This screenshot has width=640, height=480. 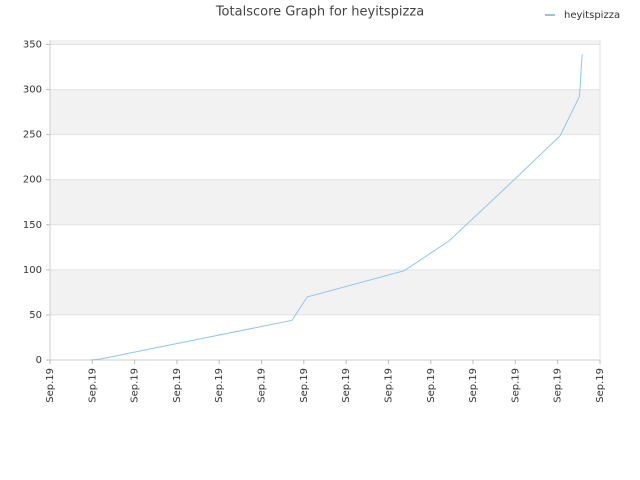 I want to click on y-tick-label: 300, so click(x=32, y=90).